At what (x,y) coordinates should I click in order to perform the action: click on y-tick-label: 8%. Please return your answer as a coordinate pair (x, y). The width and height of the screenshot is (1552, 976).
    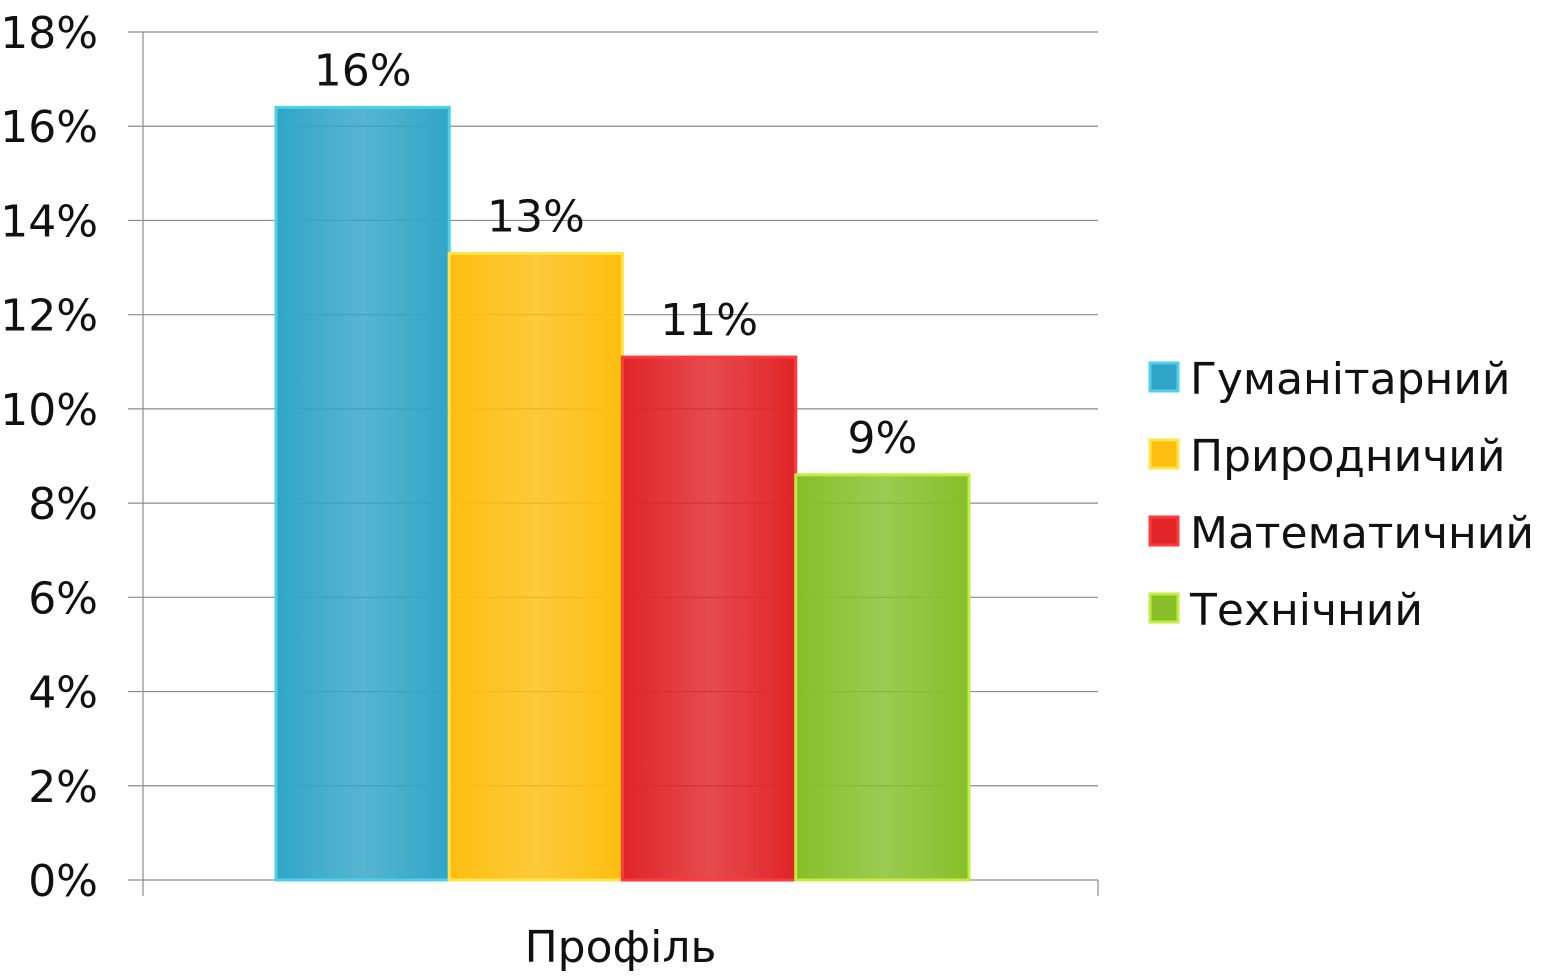
    Looking at the image, I should click on (63, 504).